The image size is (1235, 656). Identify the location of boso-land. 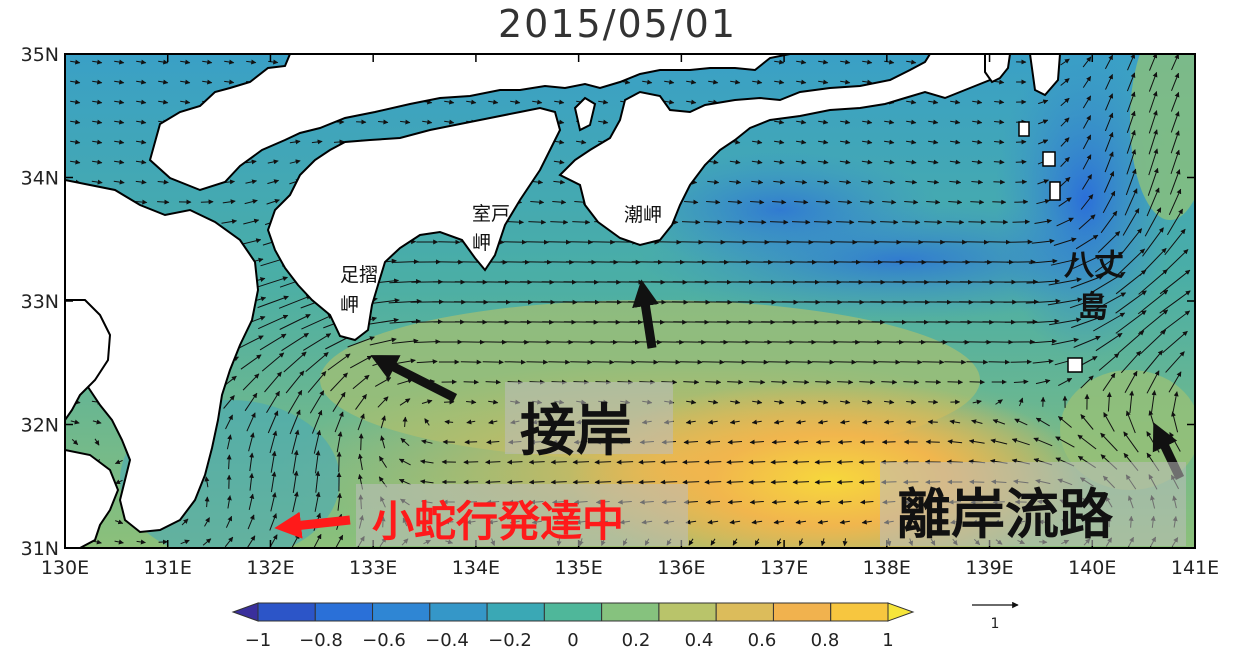
(1045, 75).